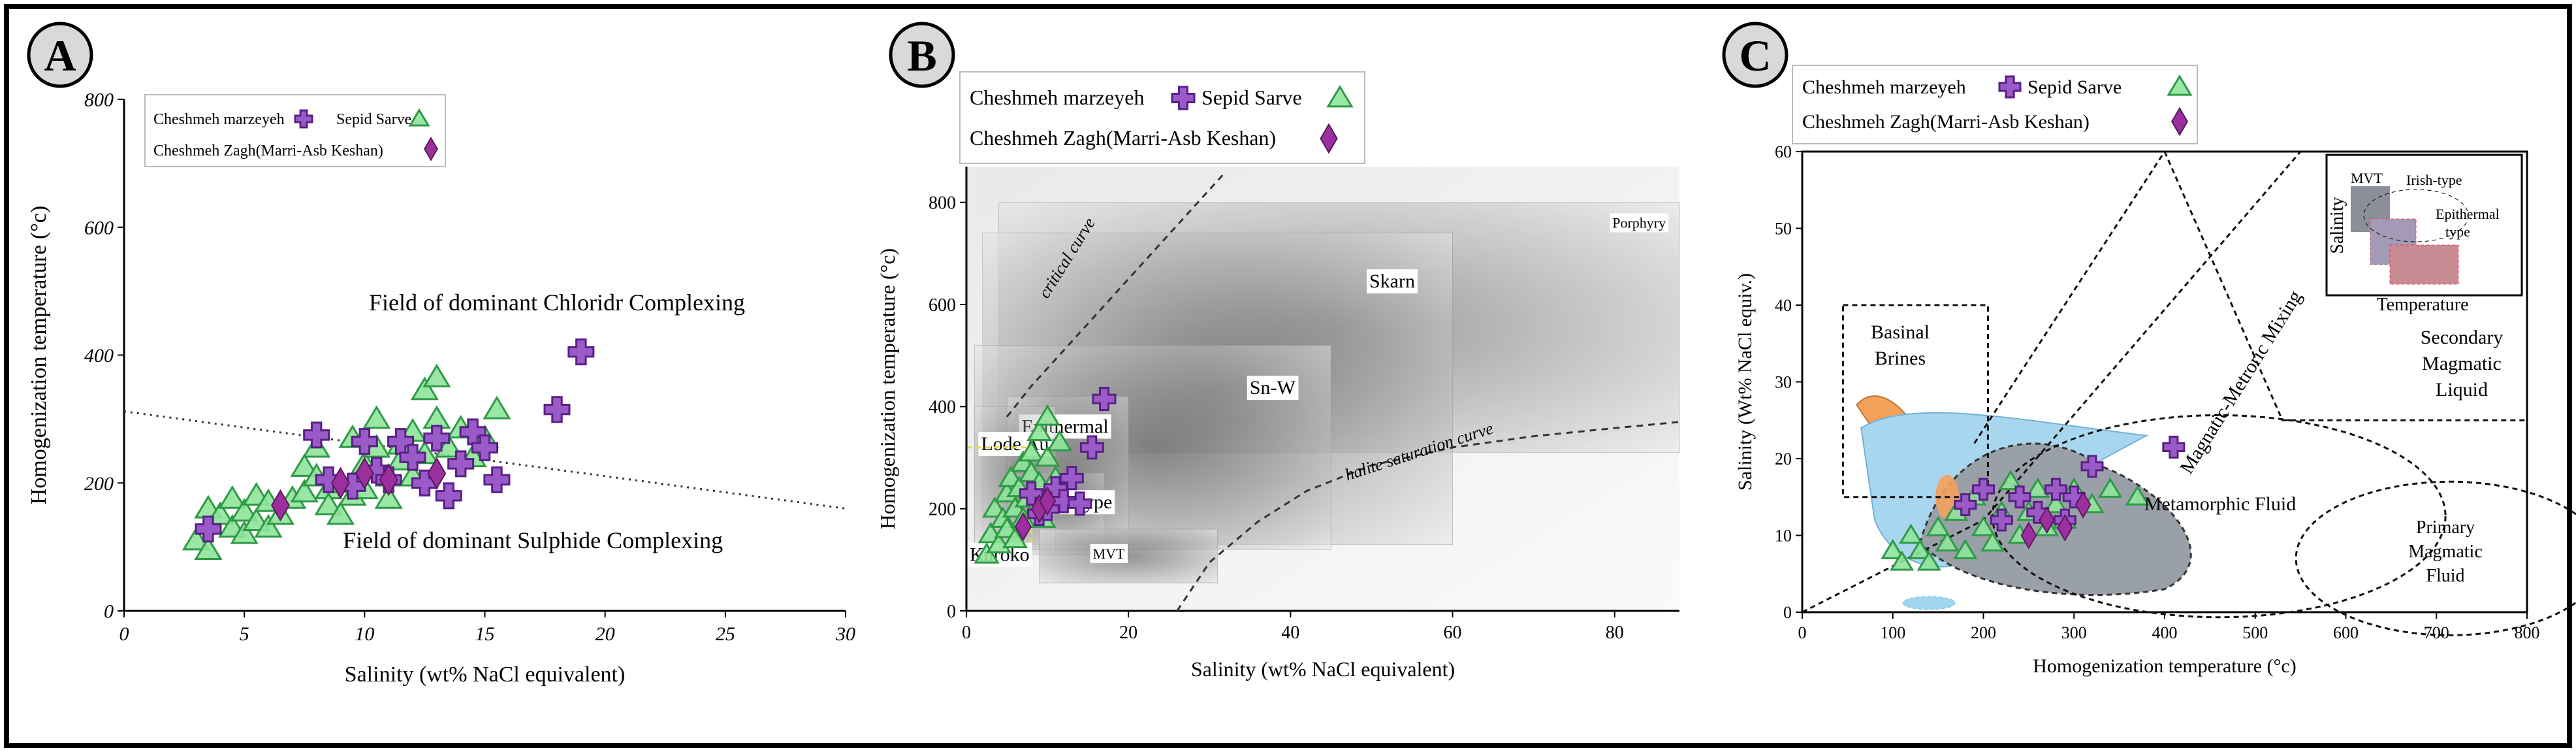 This screenshot has width=2576, height=752. I want to click on inset-label-epithermal: Epithermal, so click(2468, 214).